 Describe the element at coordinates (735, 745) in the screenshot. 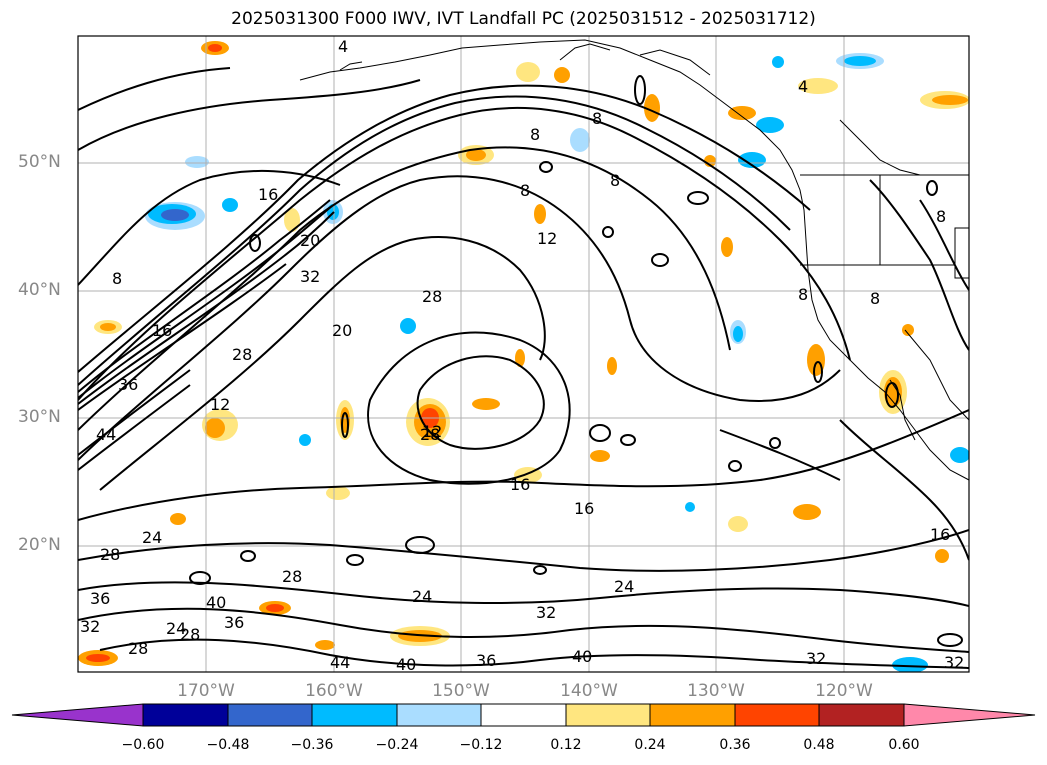

I see `colorbar-tick: 0.36` at that location.